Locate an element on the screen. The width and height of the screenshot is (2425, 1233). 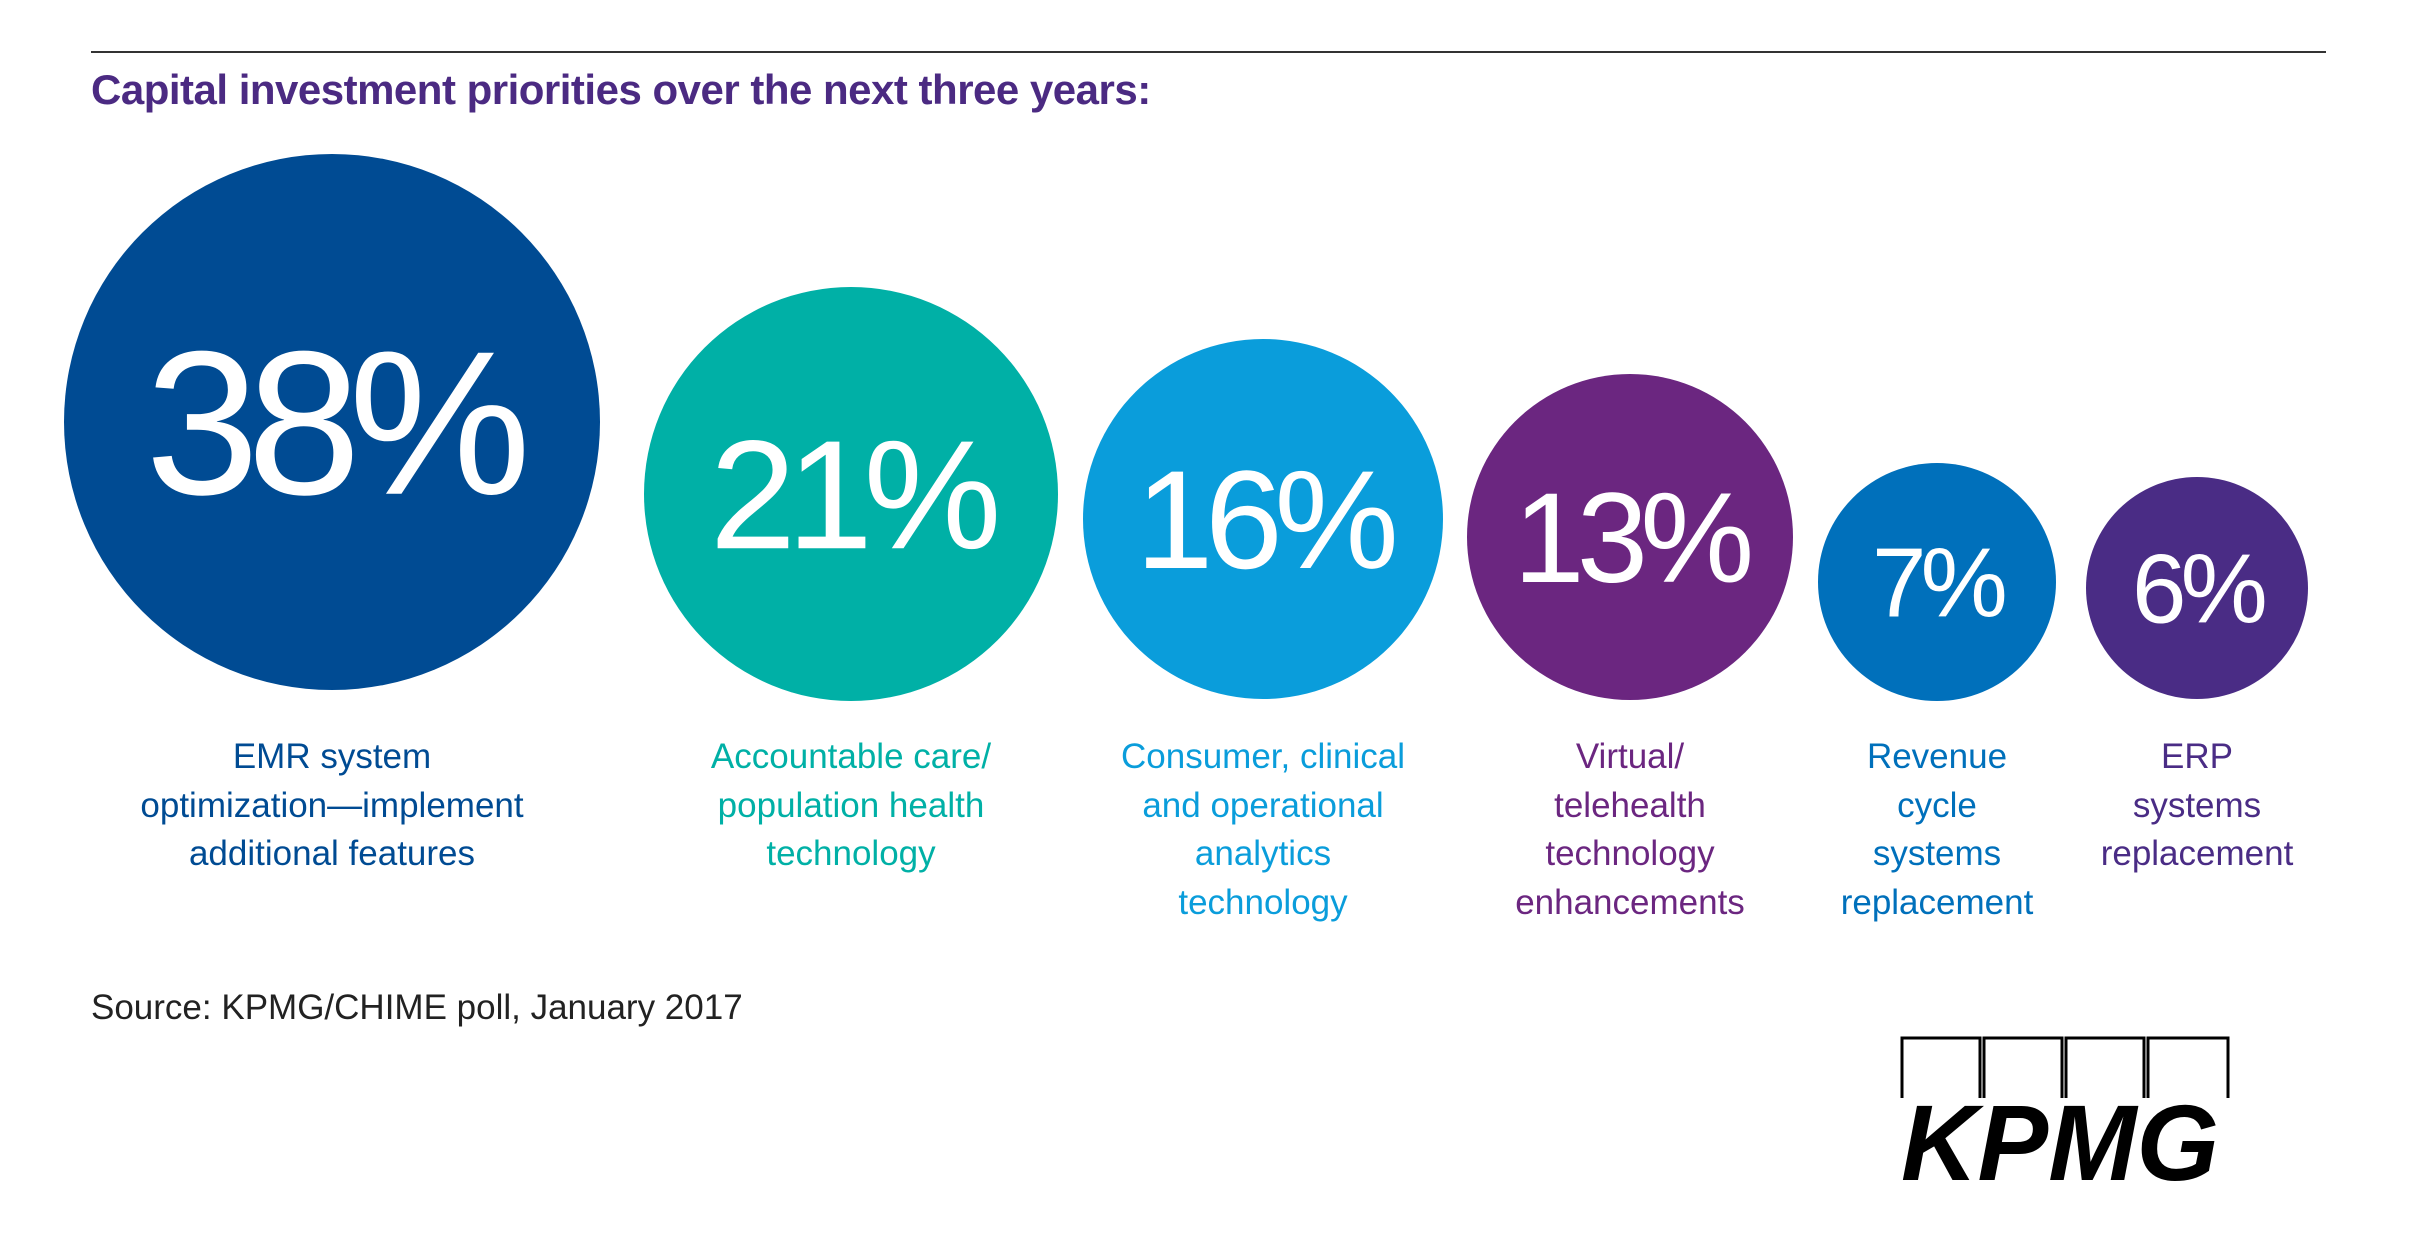
kpmg-logo: KPMG is located at coordinates (2066, 1111).